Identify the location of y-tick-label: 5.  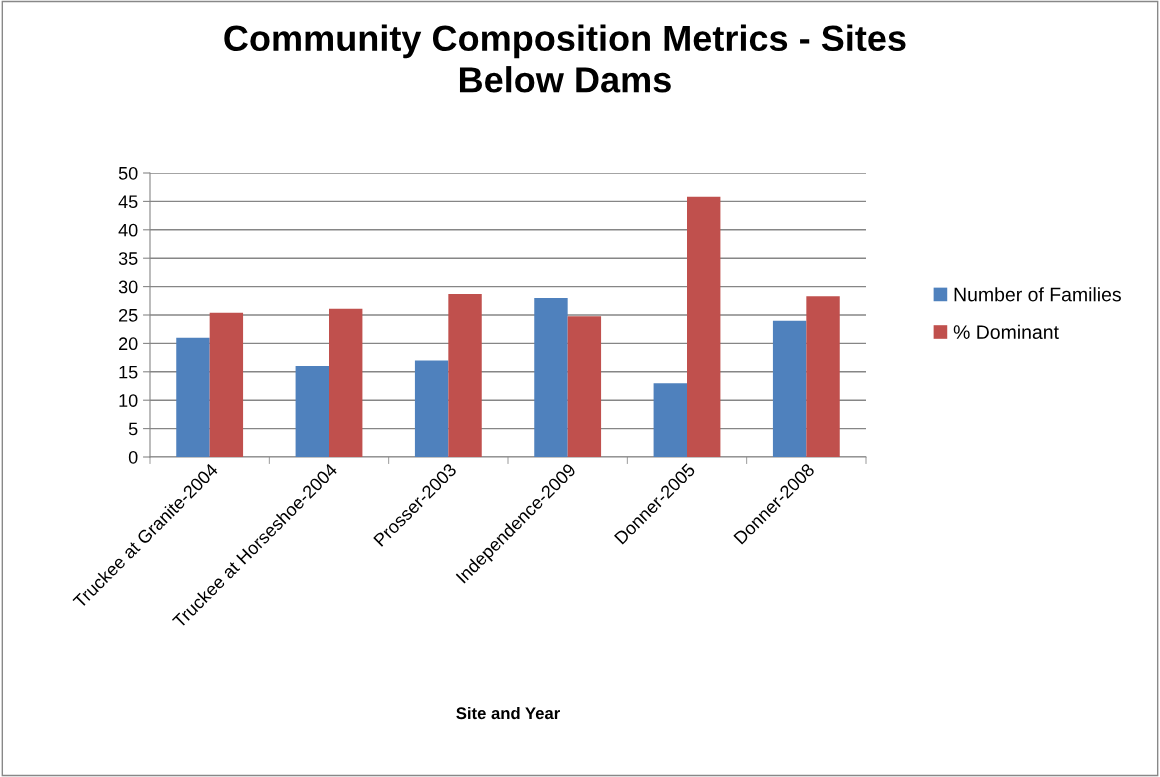
(133, 429).